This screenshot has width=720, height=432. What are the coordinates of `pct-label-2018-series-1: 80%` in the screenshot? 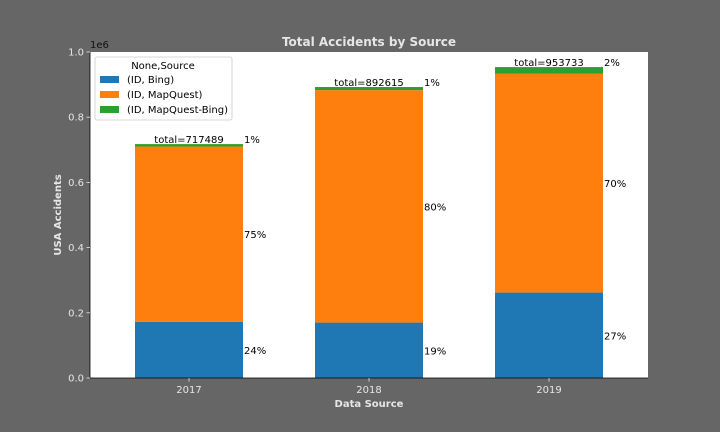 It's located at (435, 207).